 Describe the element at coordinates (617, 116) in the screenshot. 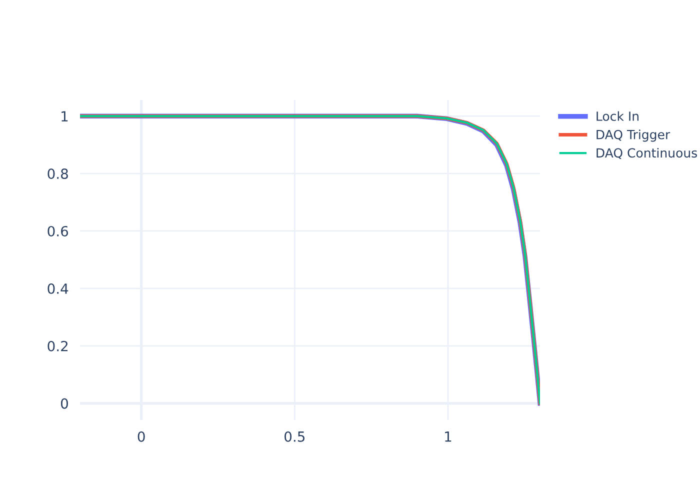

I see `legend-label: Lock In` at that location.